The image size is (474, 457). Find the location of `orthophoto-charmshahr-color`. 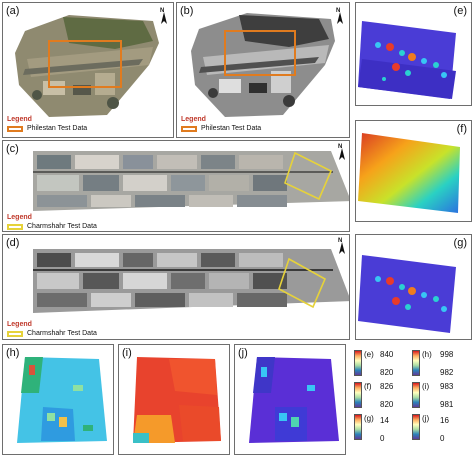

orthophoto-charmshahr-color is located at coordinates (191, 181).